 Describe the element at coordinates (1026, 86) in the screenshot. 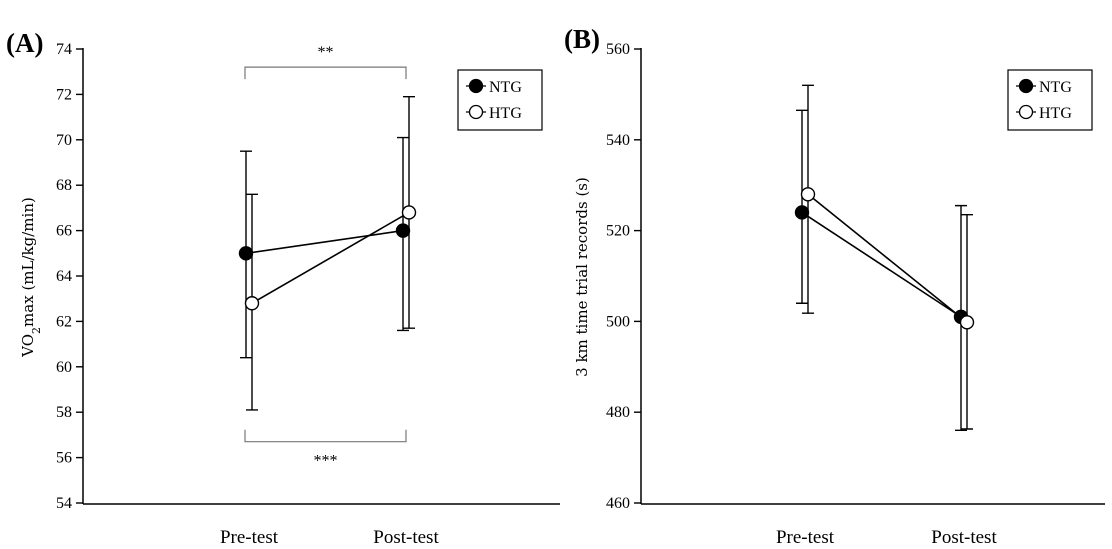

I see `panel-b-legend-marker-ntg` at that location.